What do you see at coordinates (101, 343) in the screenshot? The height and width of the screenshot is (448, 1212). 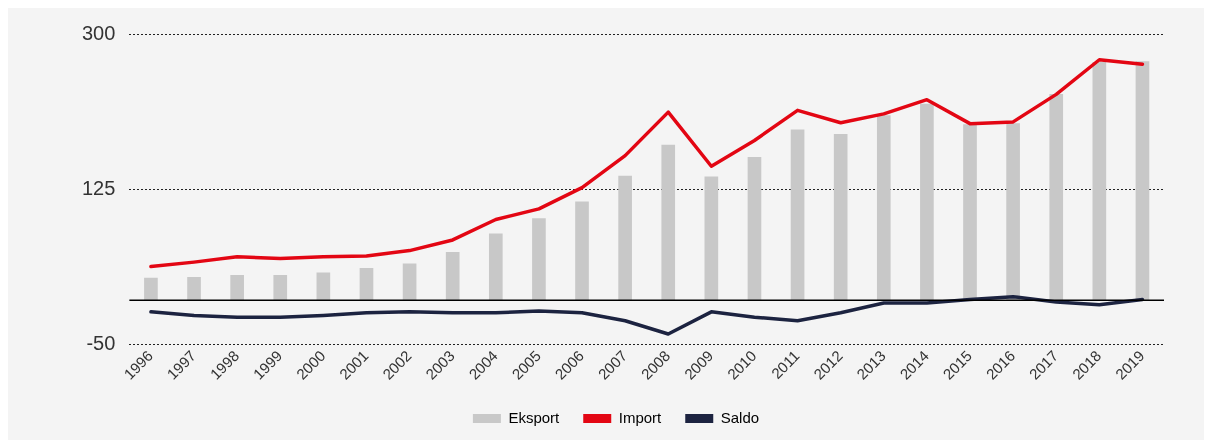 I see `y-tick-label: -50` at bounding box center [101, 343].